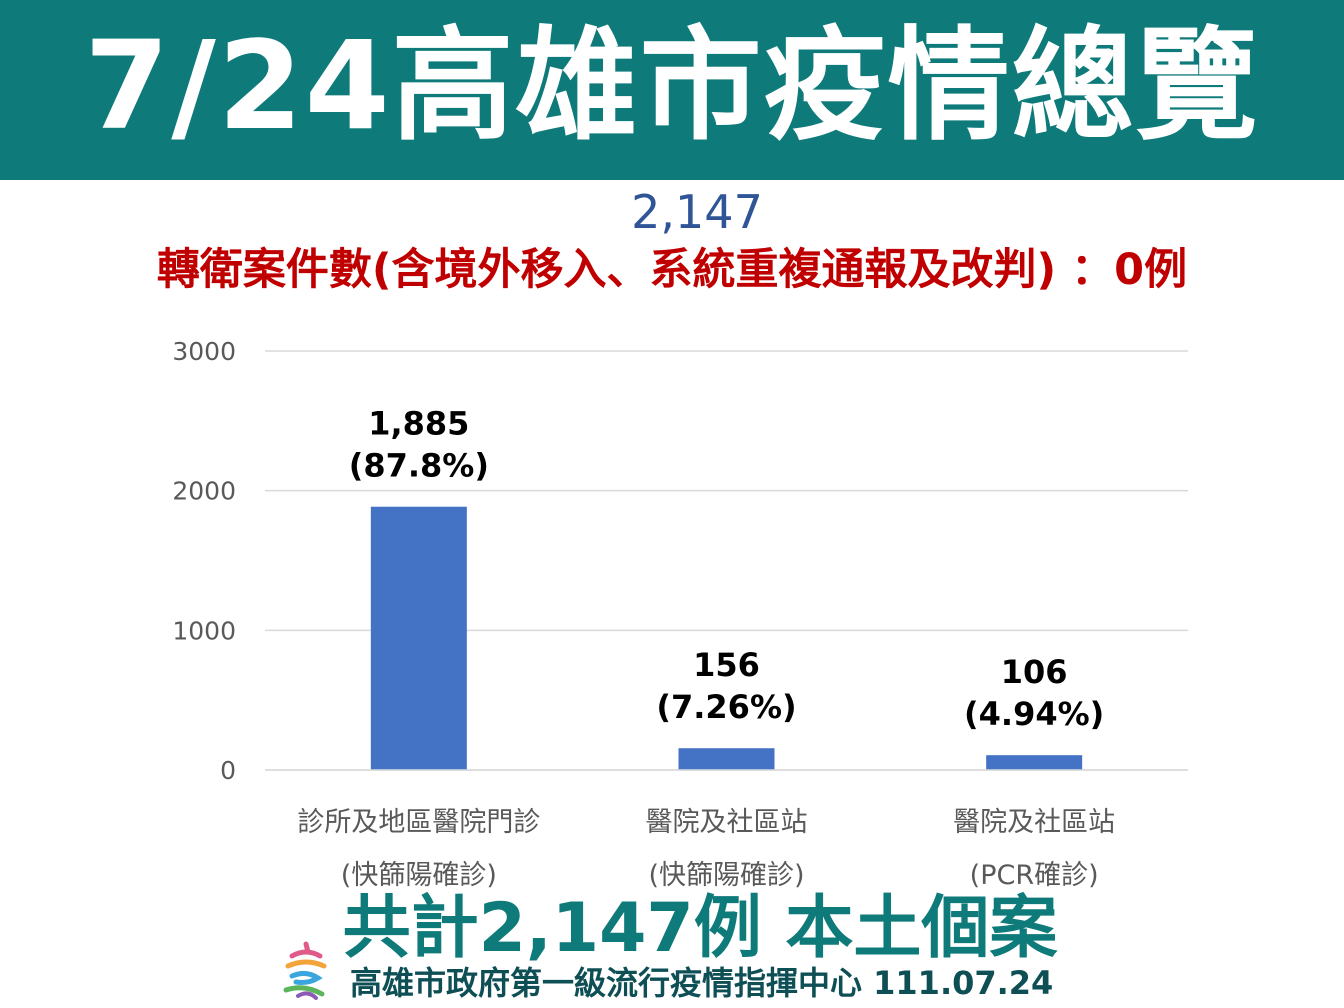  I want to click on data-label: 1,885, so click(418, 424).